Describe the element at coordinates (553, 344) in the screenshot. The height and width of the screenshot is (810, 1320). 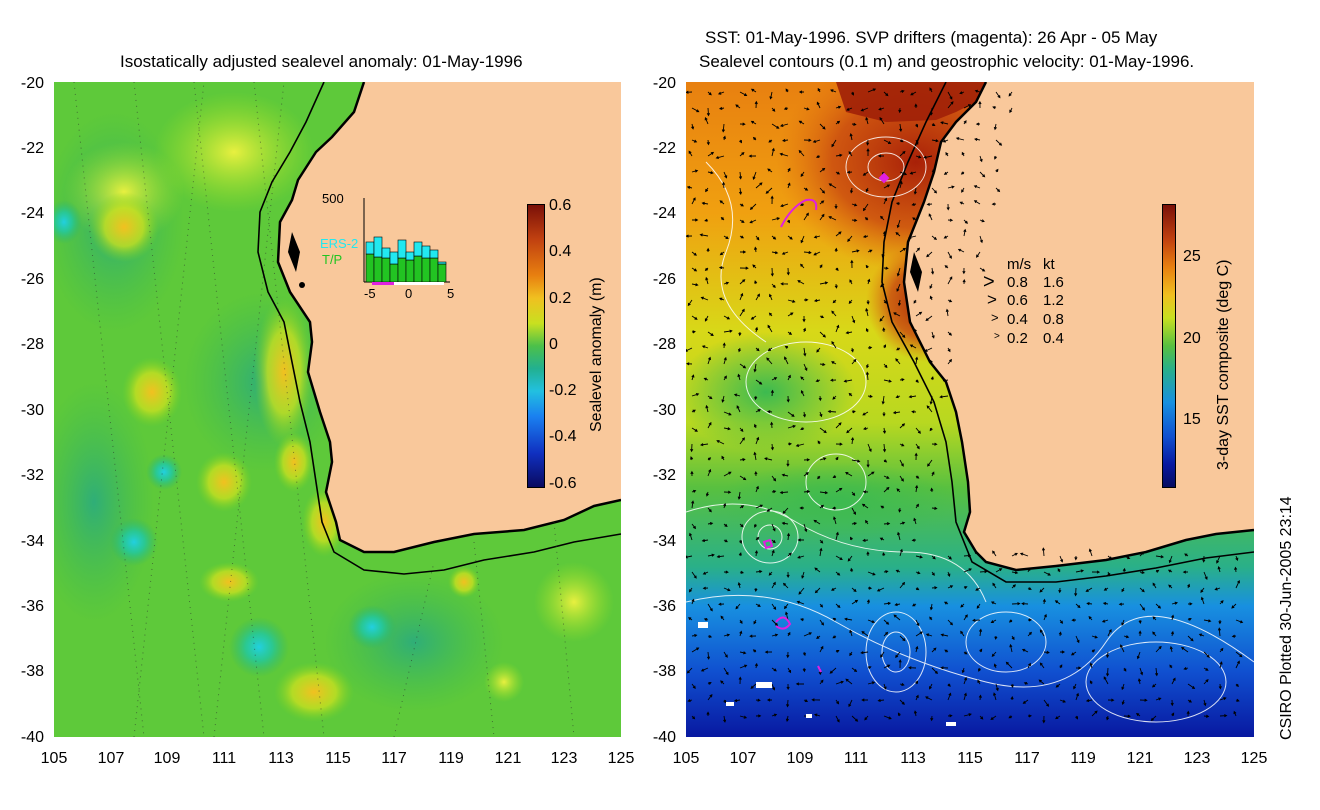
I see `sealevel-colorbar-tick: 0` at that location.